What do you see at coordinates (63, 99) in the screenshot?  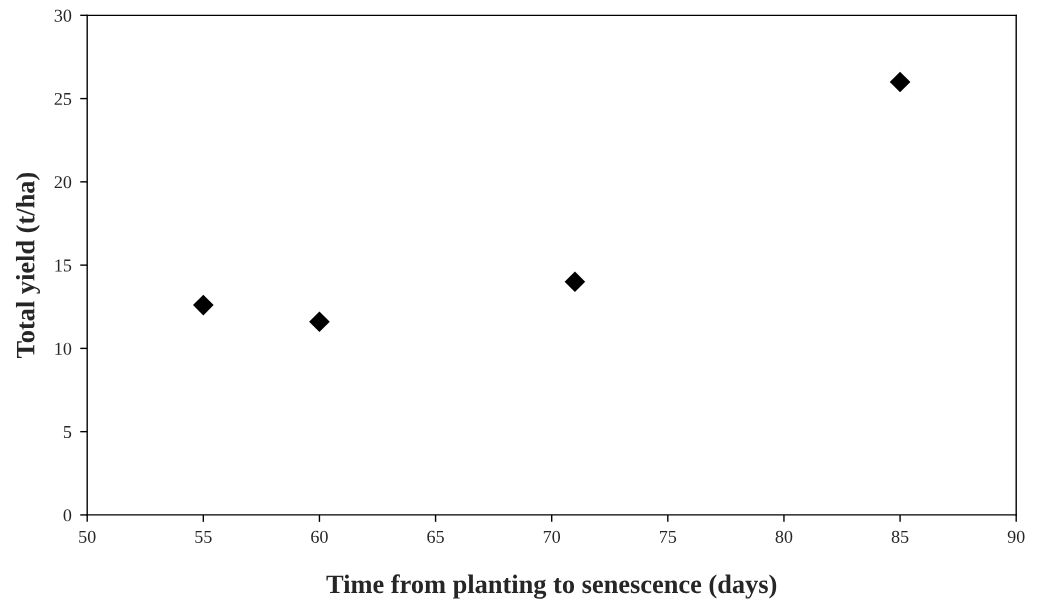 I see `y-tick-label: 25` at bounding box center [63, 99].